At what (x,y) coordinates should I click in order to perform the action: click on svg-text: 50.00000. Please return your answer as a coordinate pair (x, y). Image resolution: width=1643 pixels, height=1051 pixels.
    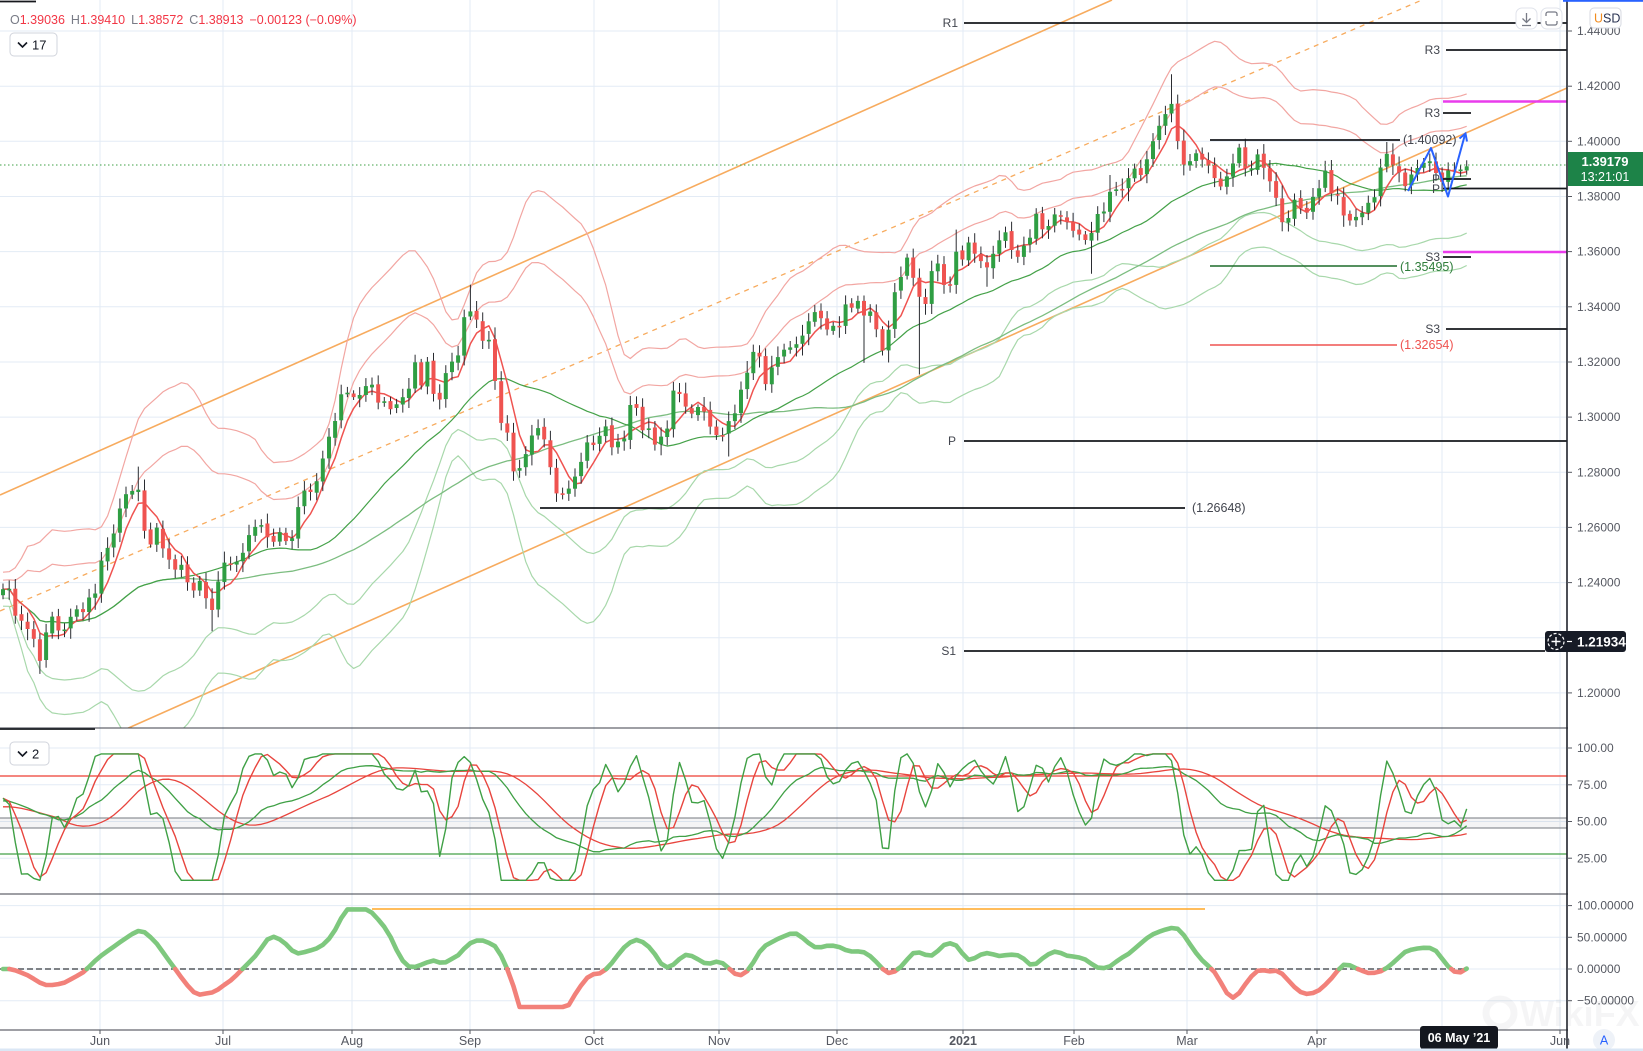
    Looking at the image, I should click on (1602, 937).